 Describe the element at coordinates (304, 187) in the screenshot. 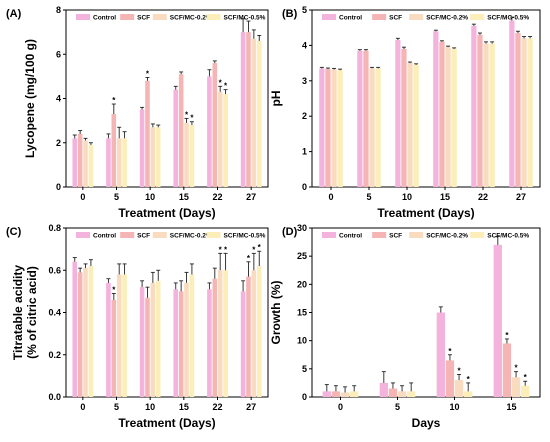

I see `y-tick-label: 0` at that location.